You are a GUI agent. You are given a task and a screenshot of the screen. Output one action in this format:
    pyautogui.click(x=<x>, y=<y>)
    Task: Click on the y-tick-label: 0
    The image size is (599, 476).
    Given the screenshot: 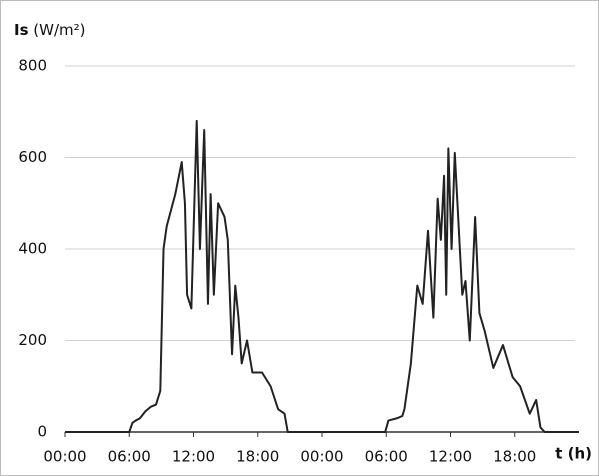 What is the action you would take?
    pyautogui.click(x=42, y=432)
    